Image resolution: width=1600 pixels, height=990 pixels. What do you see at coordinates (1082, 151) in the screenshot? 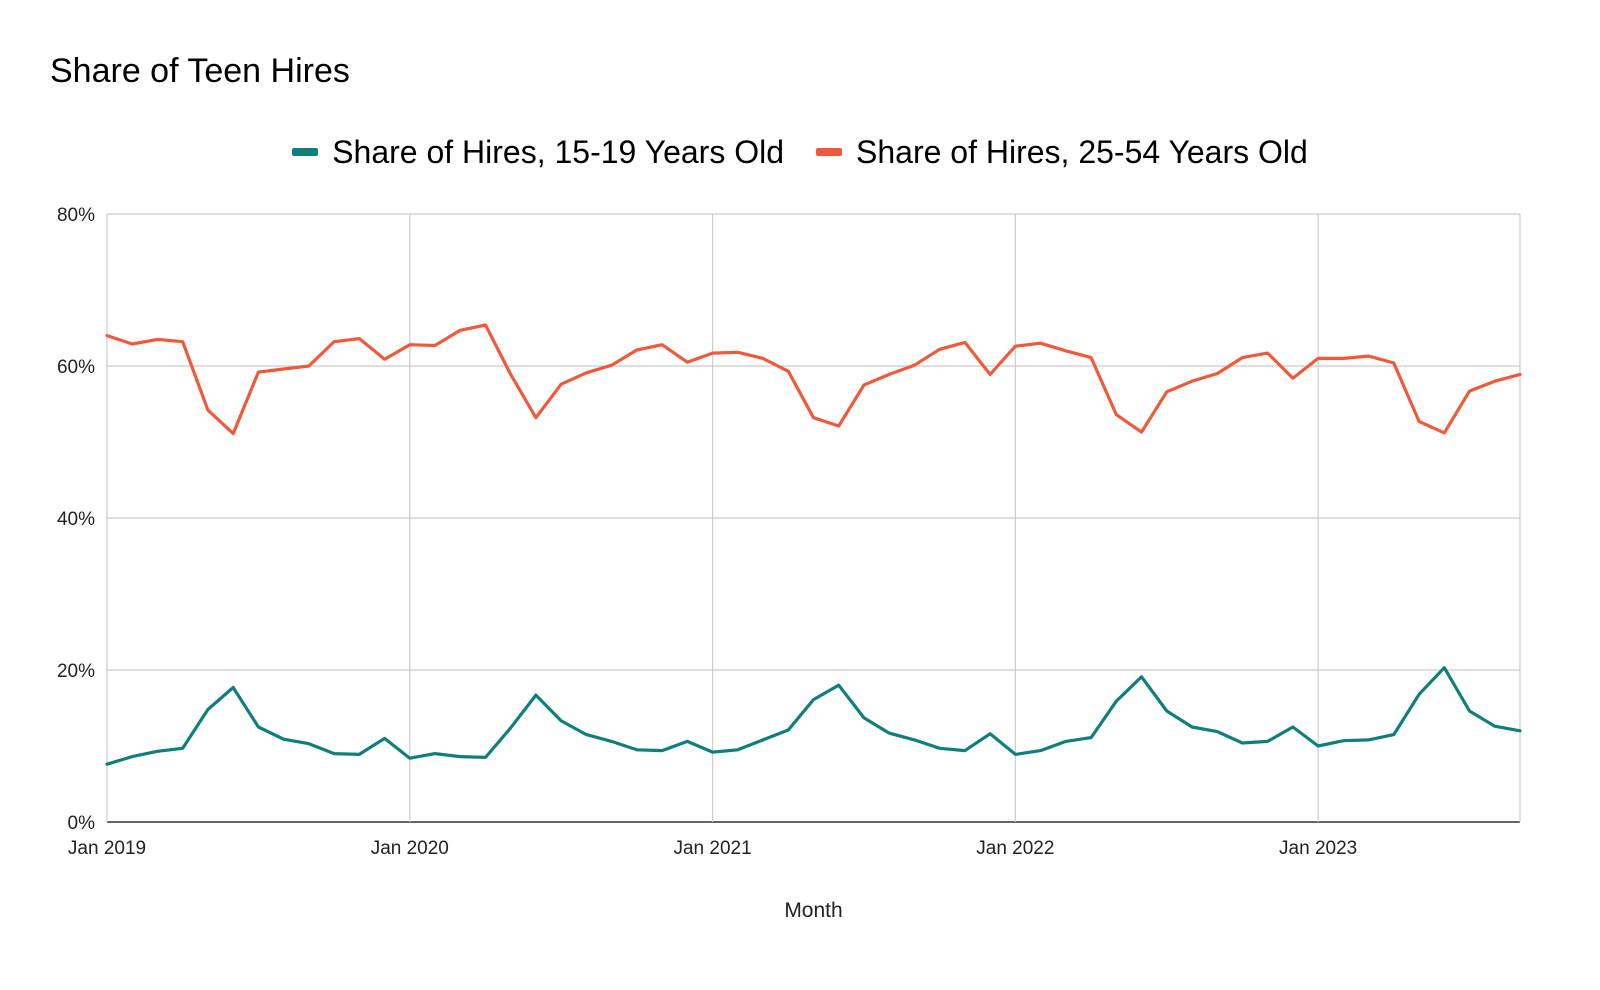
I see `legend-label-prime-age: Share of Hires, 25-54 Years Old` at bounding box center [1082, 151].